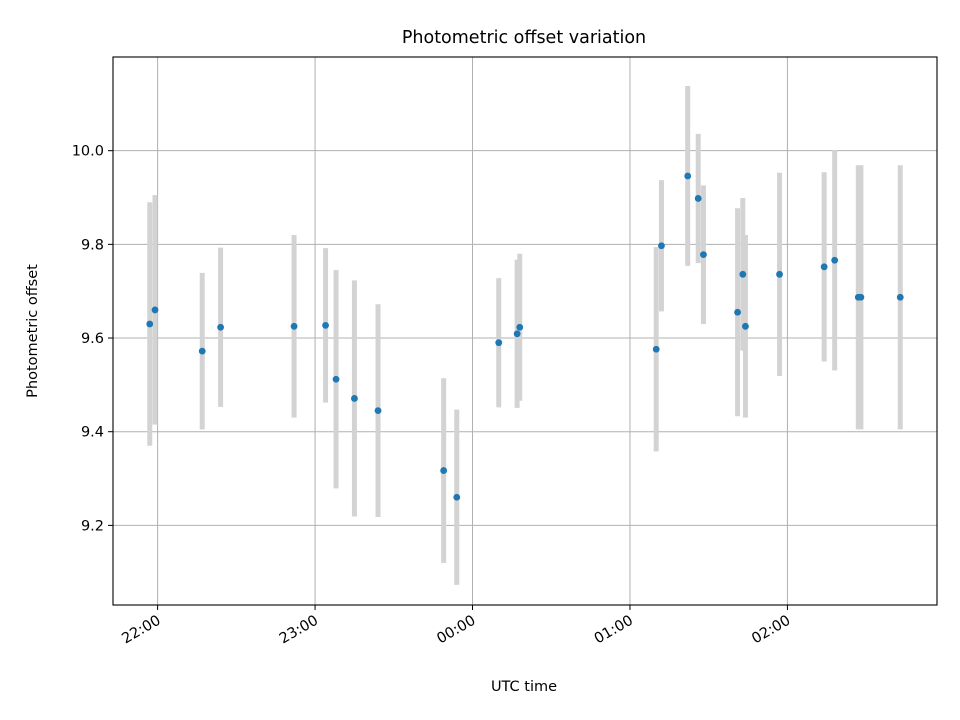 This screenshot has height=720, width=960. Describe the element at coordinates (88, 152) in the screenshot. I see `y-tick-label: 10.0` at that location.